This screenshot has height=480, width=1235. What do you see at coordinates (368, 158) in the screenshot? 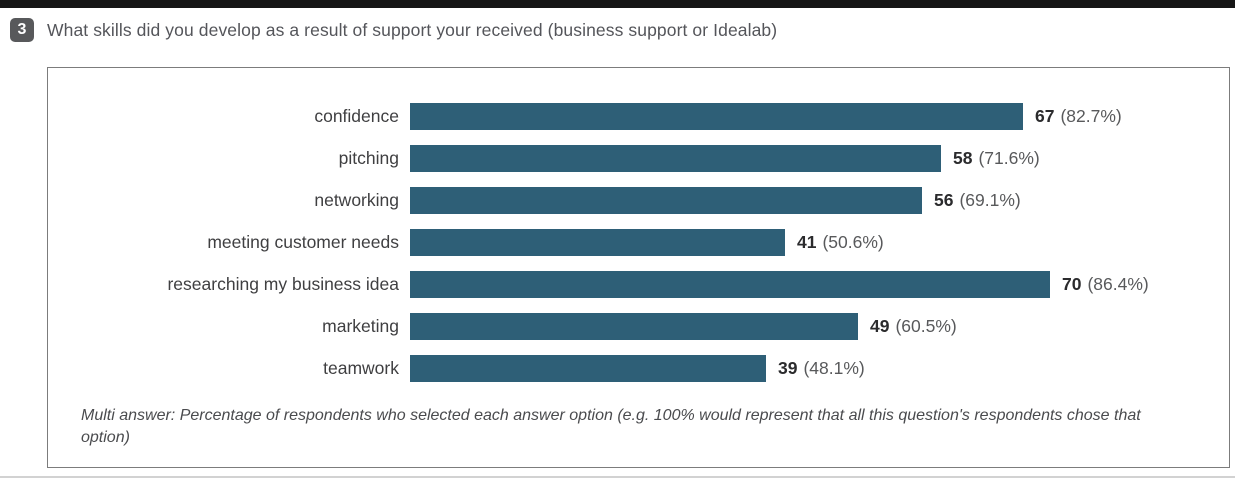
I see `category-label: pitching` at bounding box center [368, 158].